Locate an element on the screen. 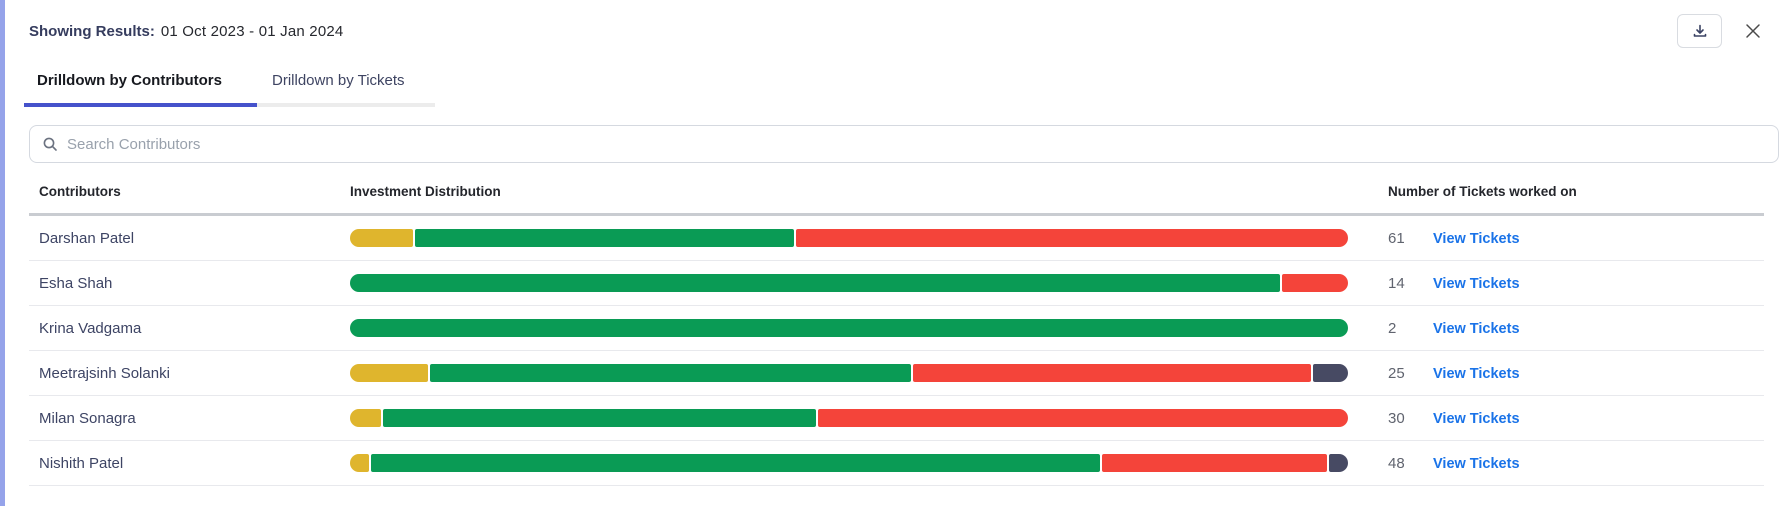 The image size is (1792, 506). contributor-name: Nishith Patel is located at coordinates (81, 463).